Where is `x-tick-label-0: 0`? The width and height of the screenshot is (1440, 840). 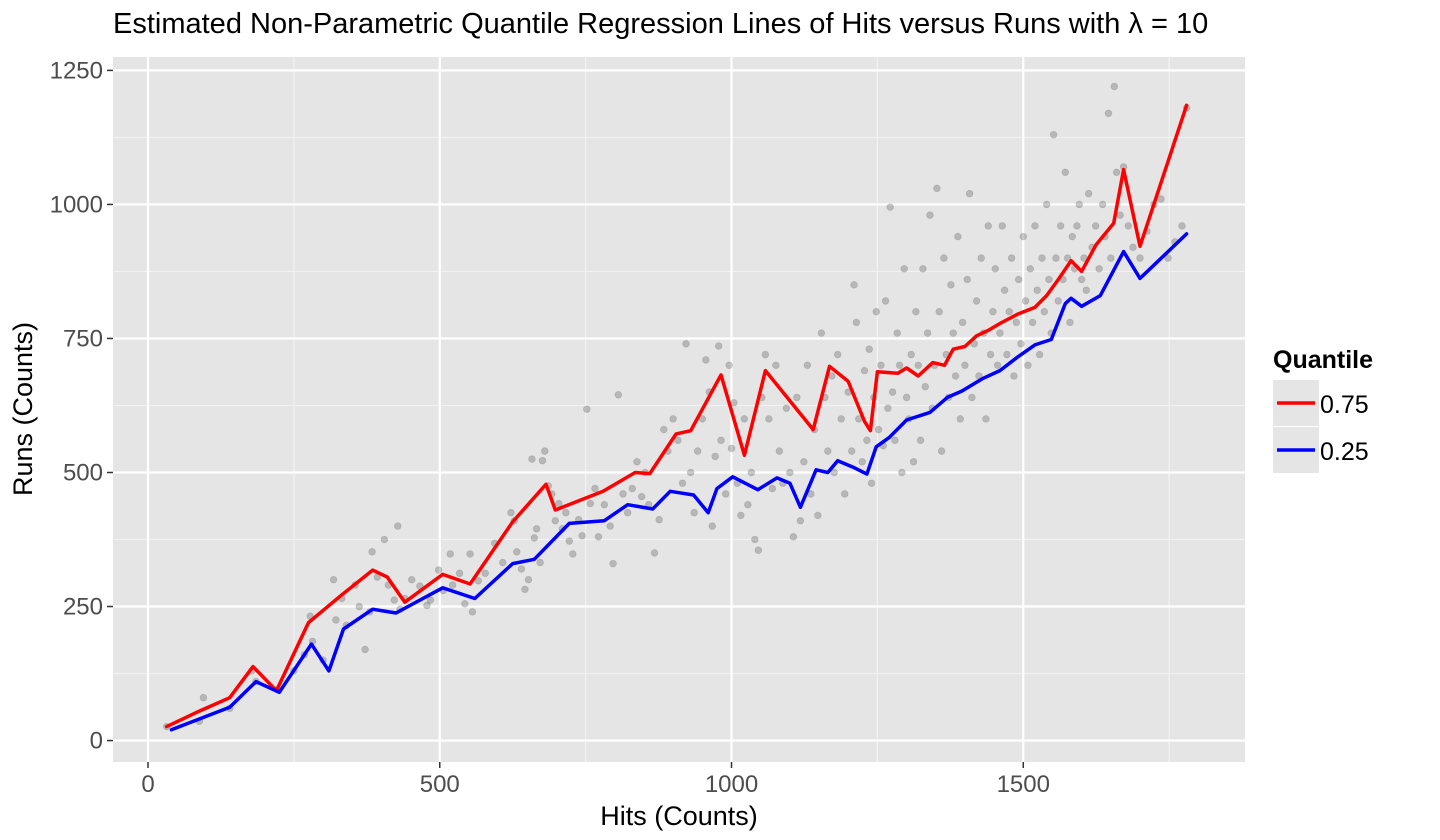 x-tick-label-0: 0 is located at coordinates (147, 784).